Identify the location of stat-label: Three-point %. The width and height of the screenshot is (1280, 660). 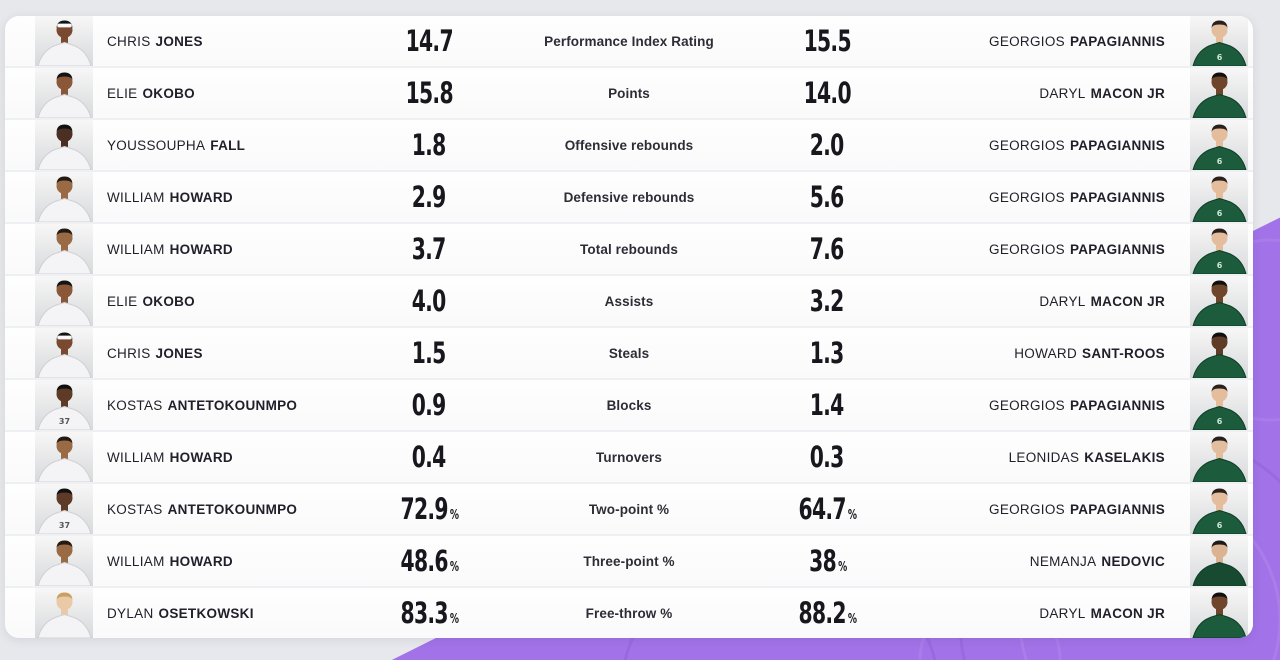
(629, 561).